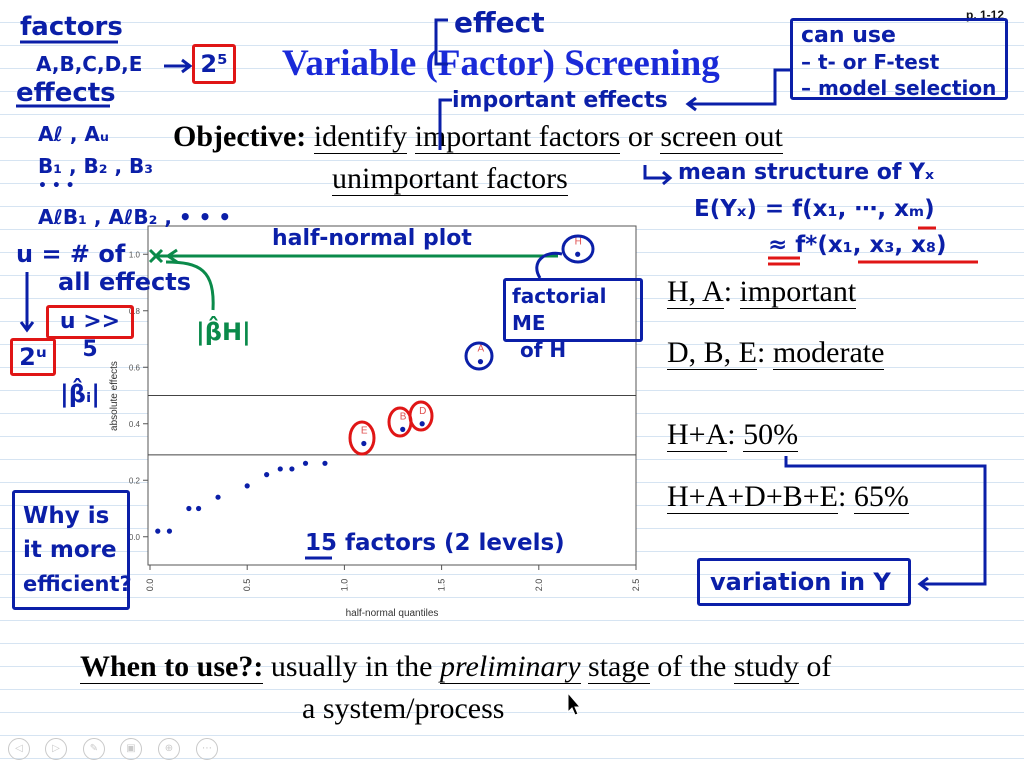 This screenshot has width=1024, height=768. What do you see at coordinates (207, 749) in the screenshot?
I see `more-options-button: ⋯` at bounding box center [207, 749].